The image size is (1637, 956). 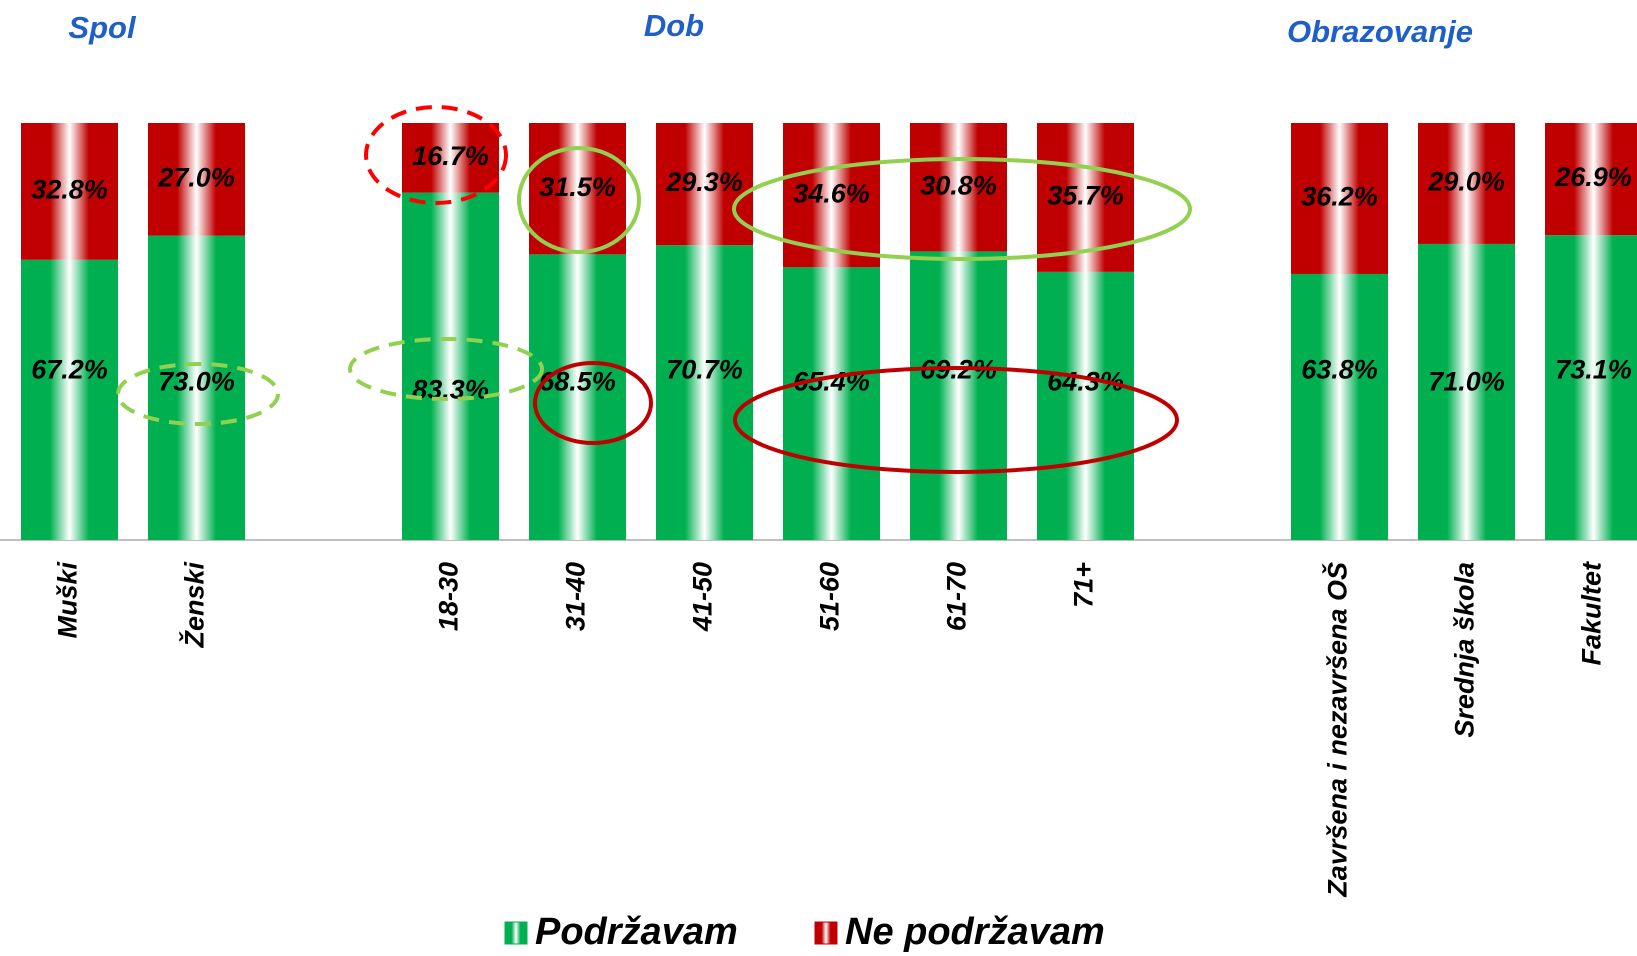 I want to click on value-label: 31.5%, so click(x=577, y=187).